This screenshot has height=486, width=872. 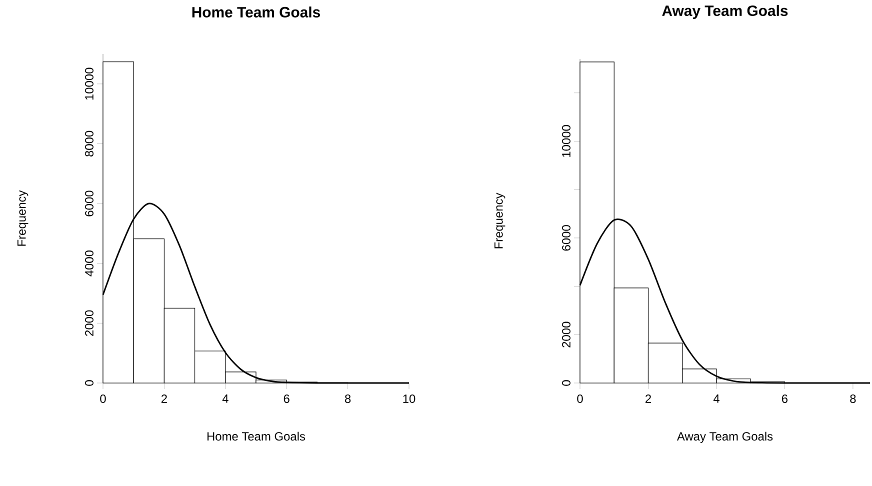 I want to click on y-tick-label: 4000, so click(x=89, y=263).